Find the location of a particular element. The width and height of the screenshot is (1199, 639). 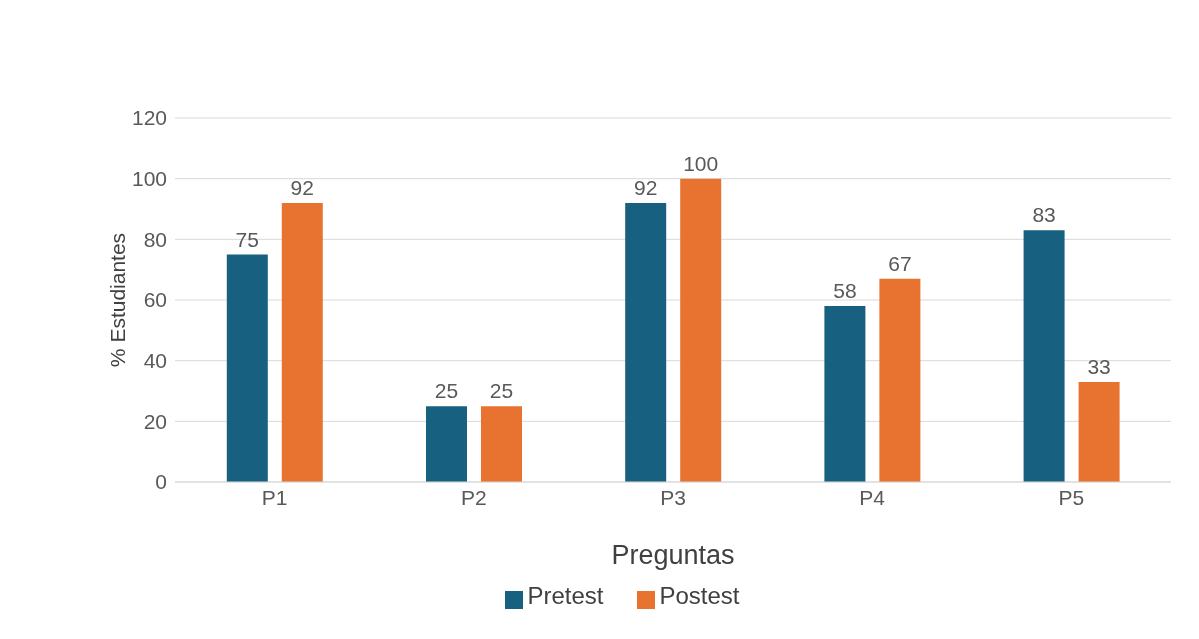

y-tick-label: 40 is located at coordinates (155, 361).